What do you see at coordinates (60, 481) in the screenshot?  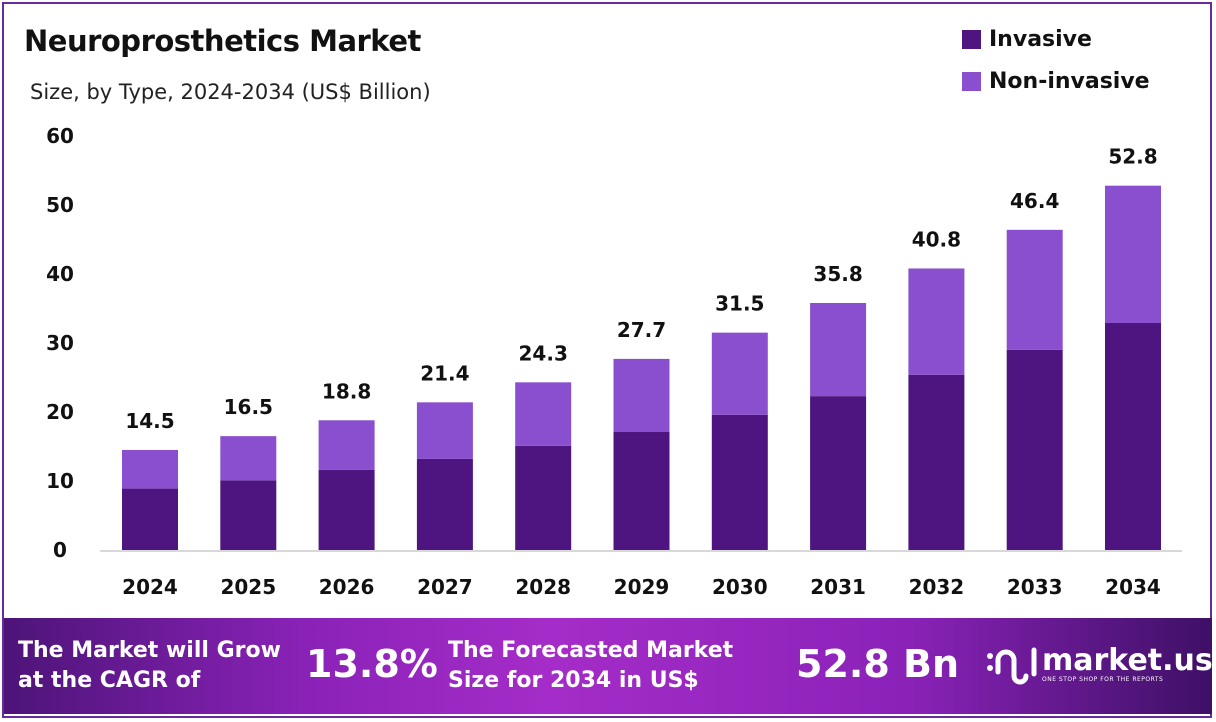 I see `y-tick-label: 10` at bounding box center [60, 481].